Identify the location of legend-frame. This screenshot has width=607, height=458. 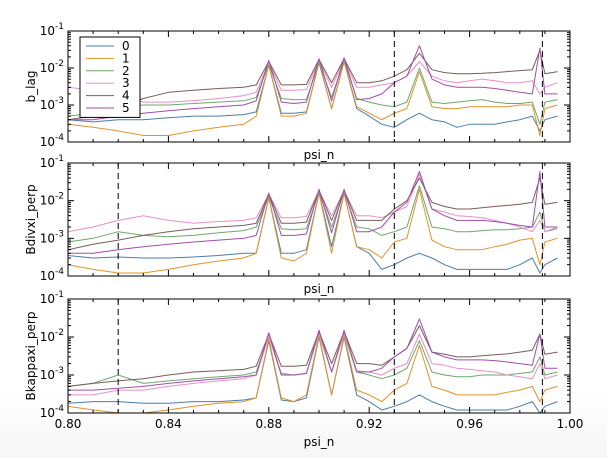
(110, 77).